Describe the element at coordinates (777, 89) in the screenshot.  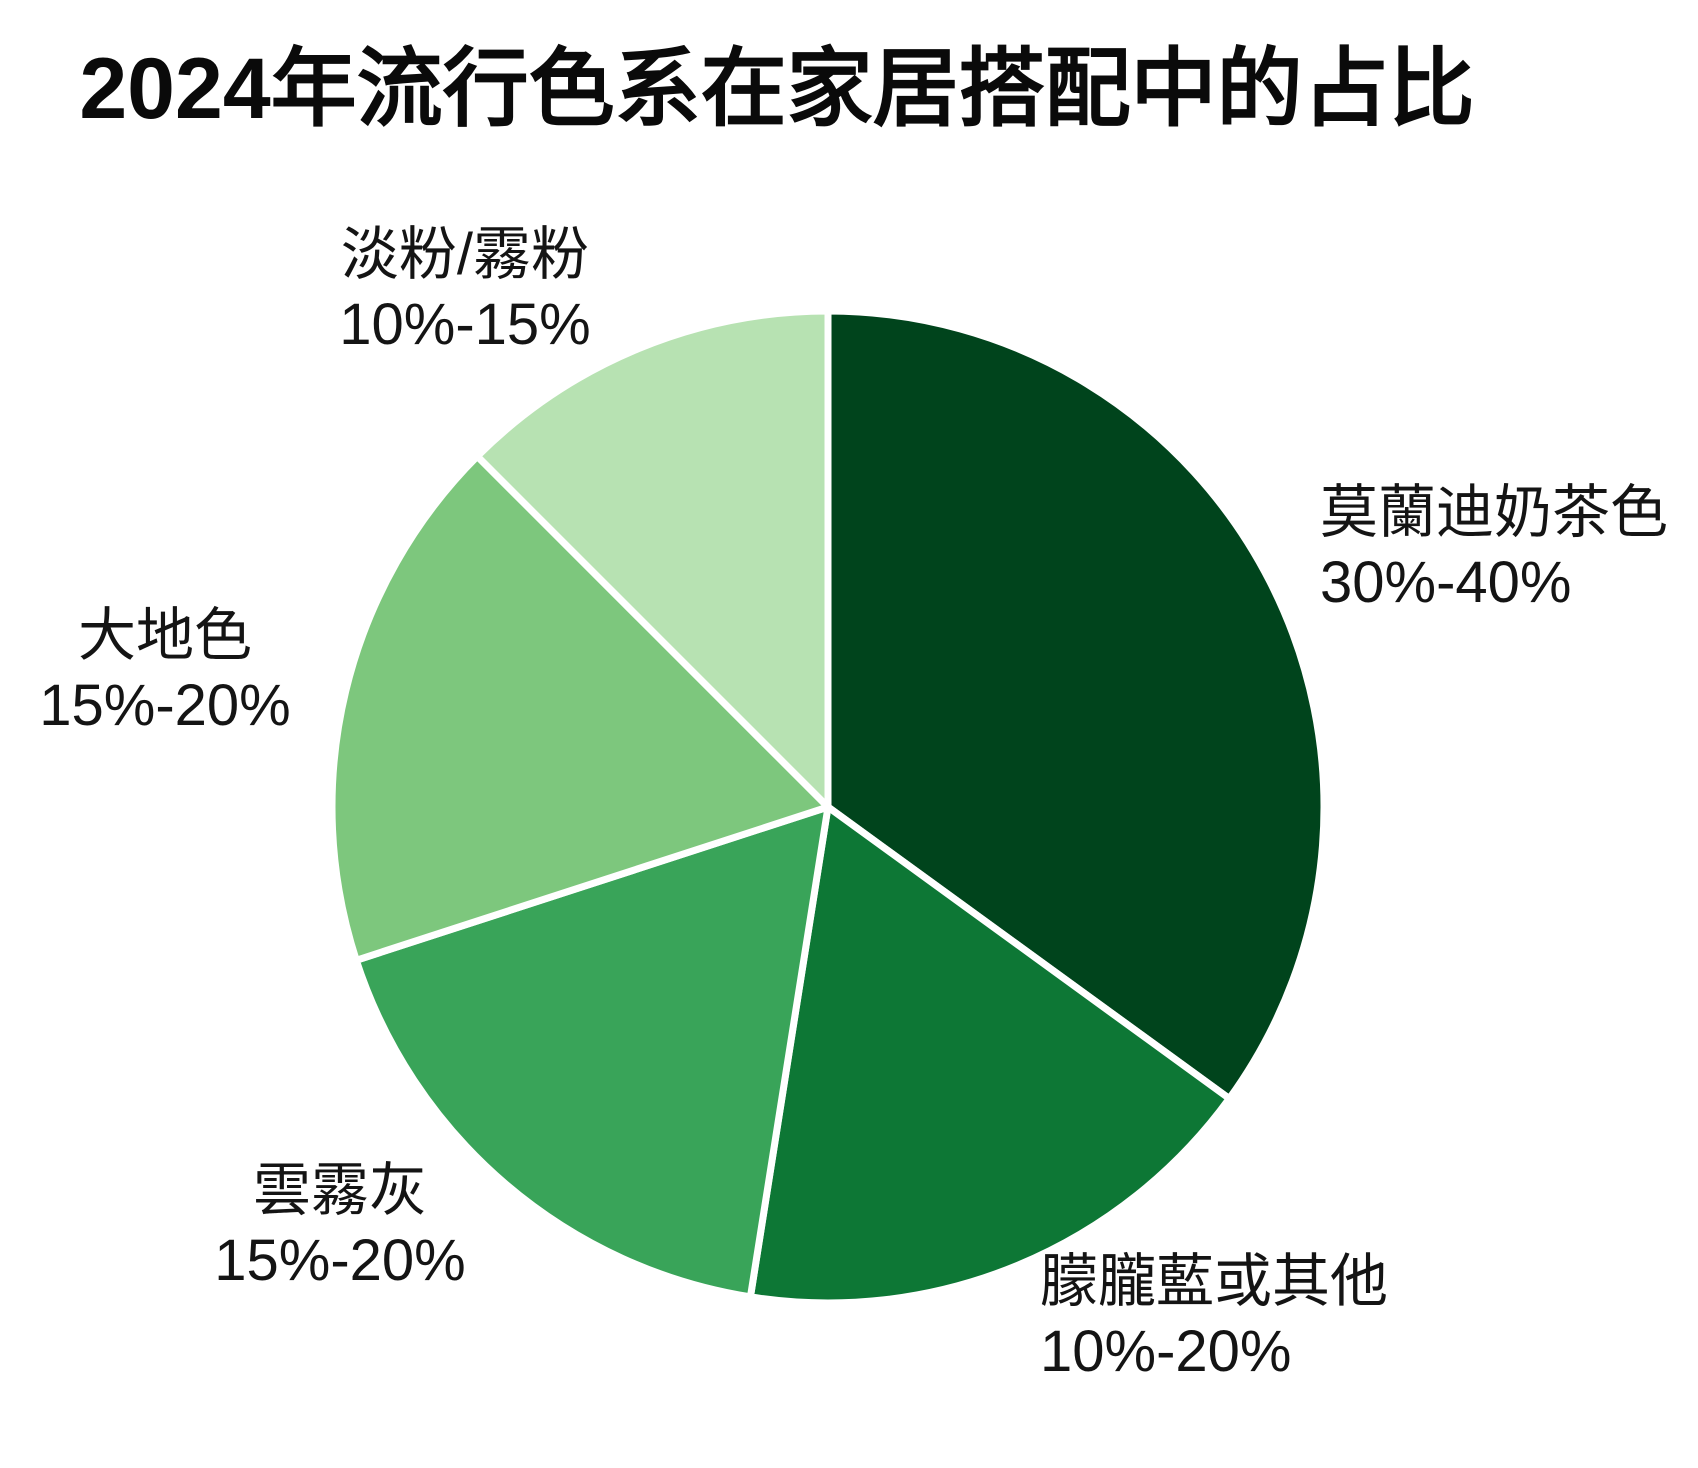
I see `chart-title: 2024年流行色系在家居搭配中的占比` at that location.